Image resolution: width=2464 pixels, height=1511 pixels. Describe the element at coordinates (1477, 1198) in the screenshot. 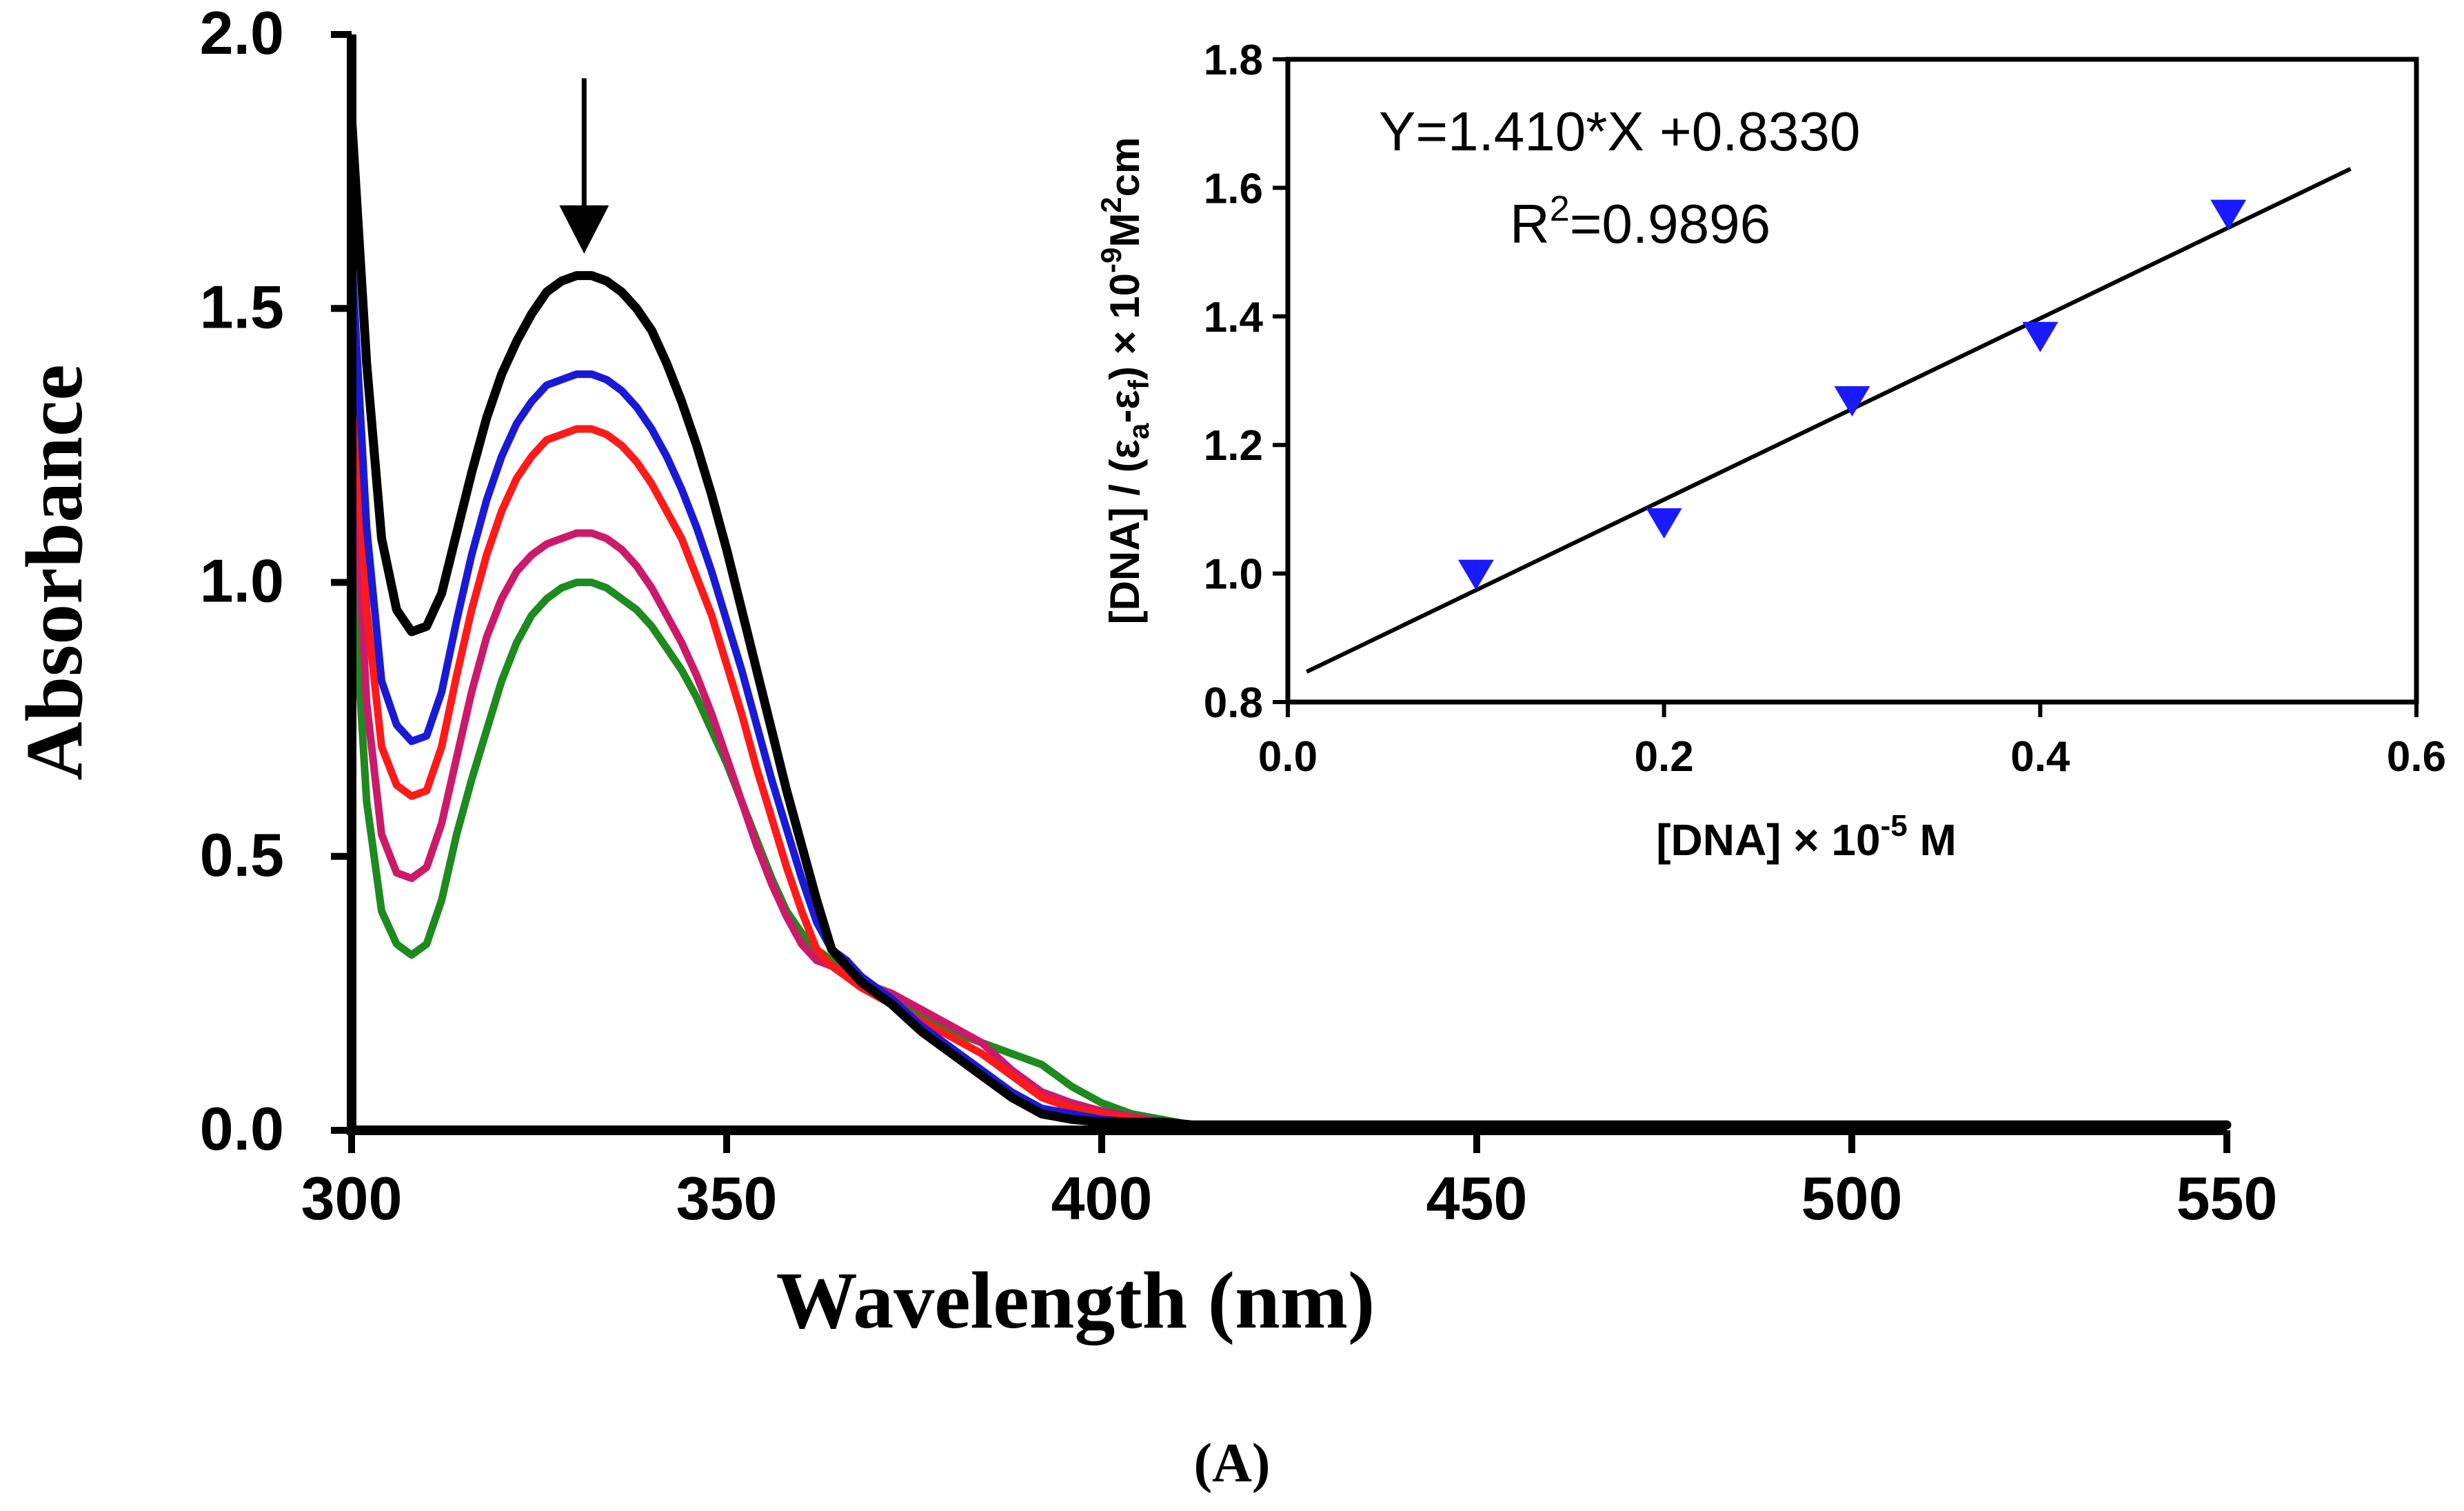

I see `main-x-tick-label: 450` at that location.